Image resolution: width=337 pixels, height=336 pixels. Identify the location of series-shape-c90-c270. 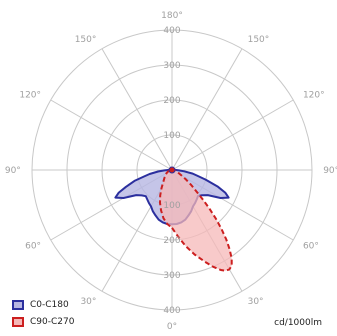
(196, 219).